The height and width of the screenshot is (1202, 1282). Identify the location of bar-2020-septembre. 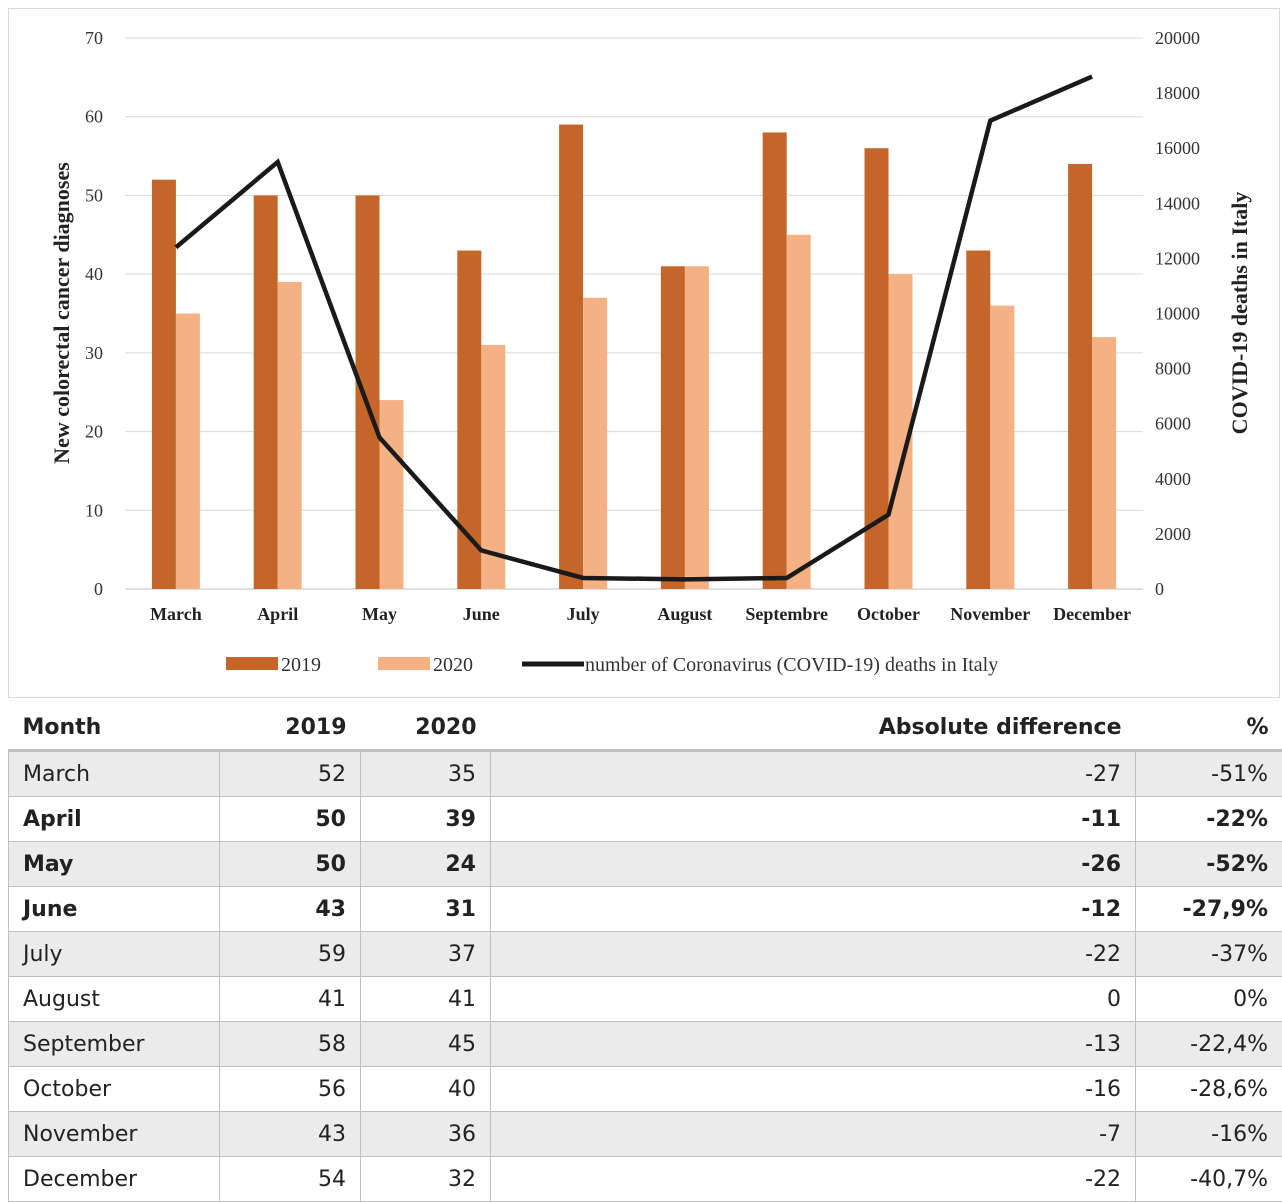
(799, 412).